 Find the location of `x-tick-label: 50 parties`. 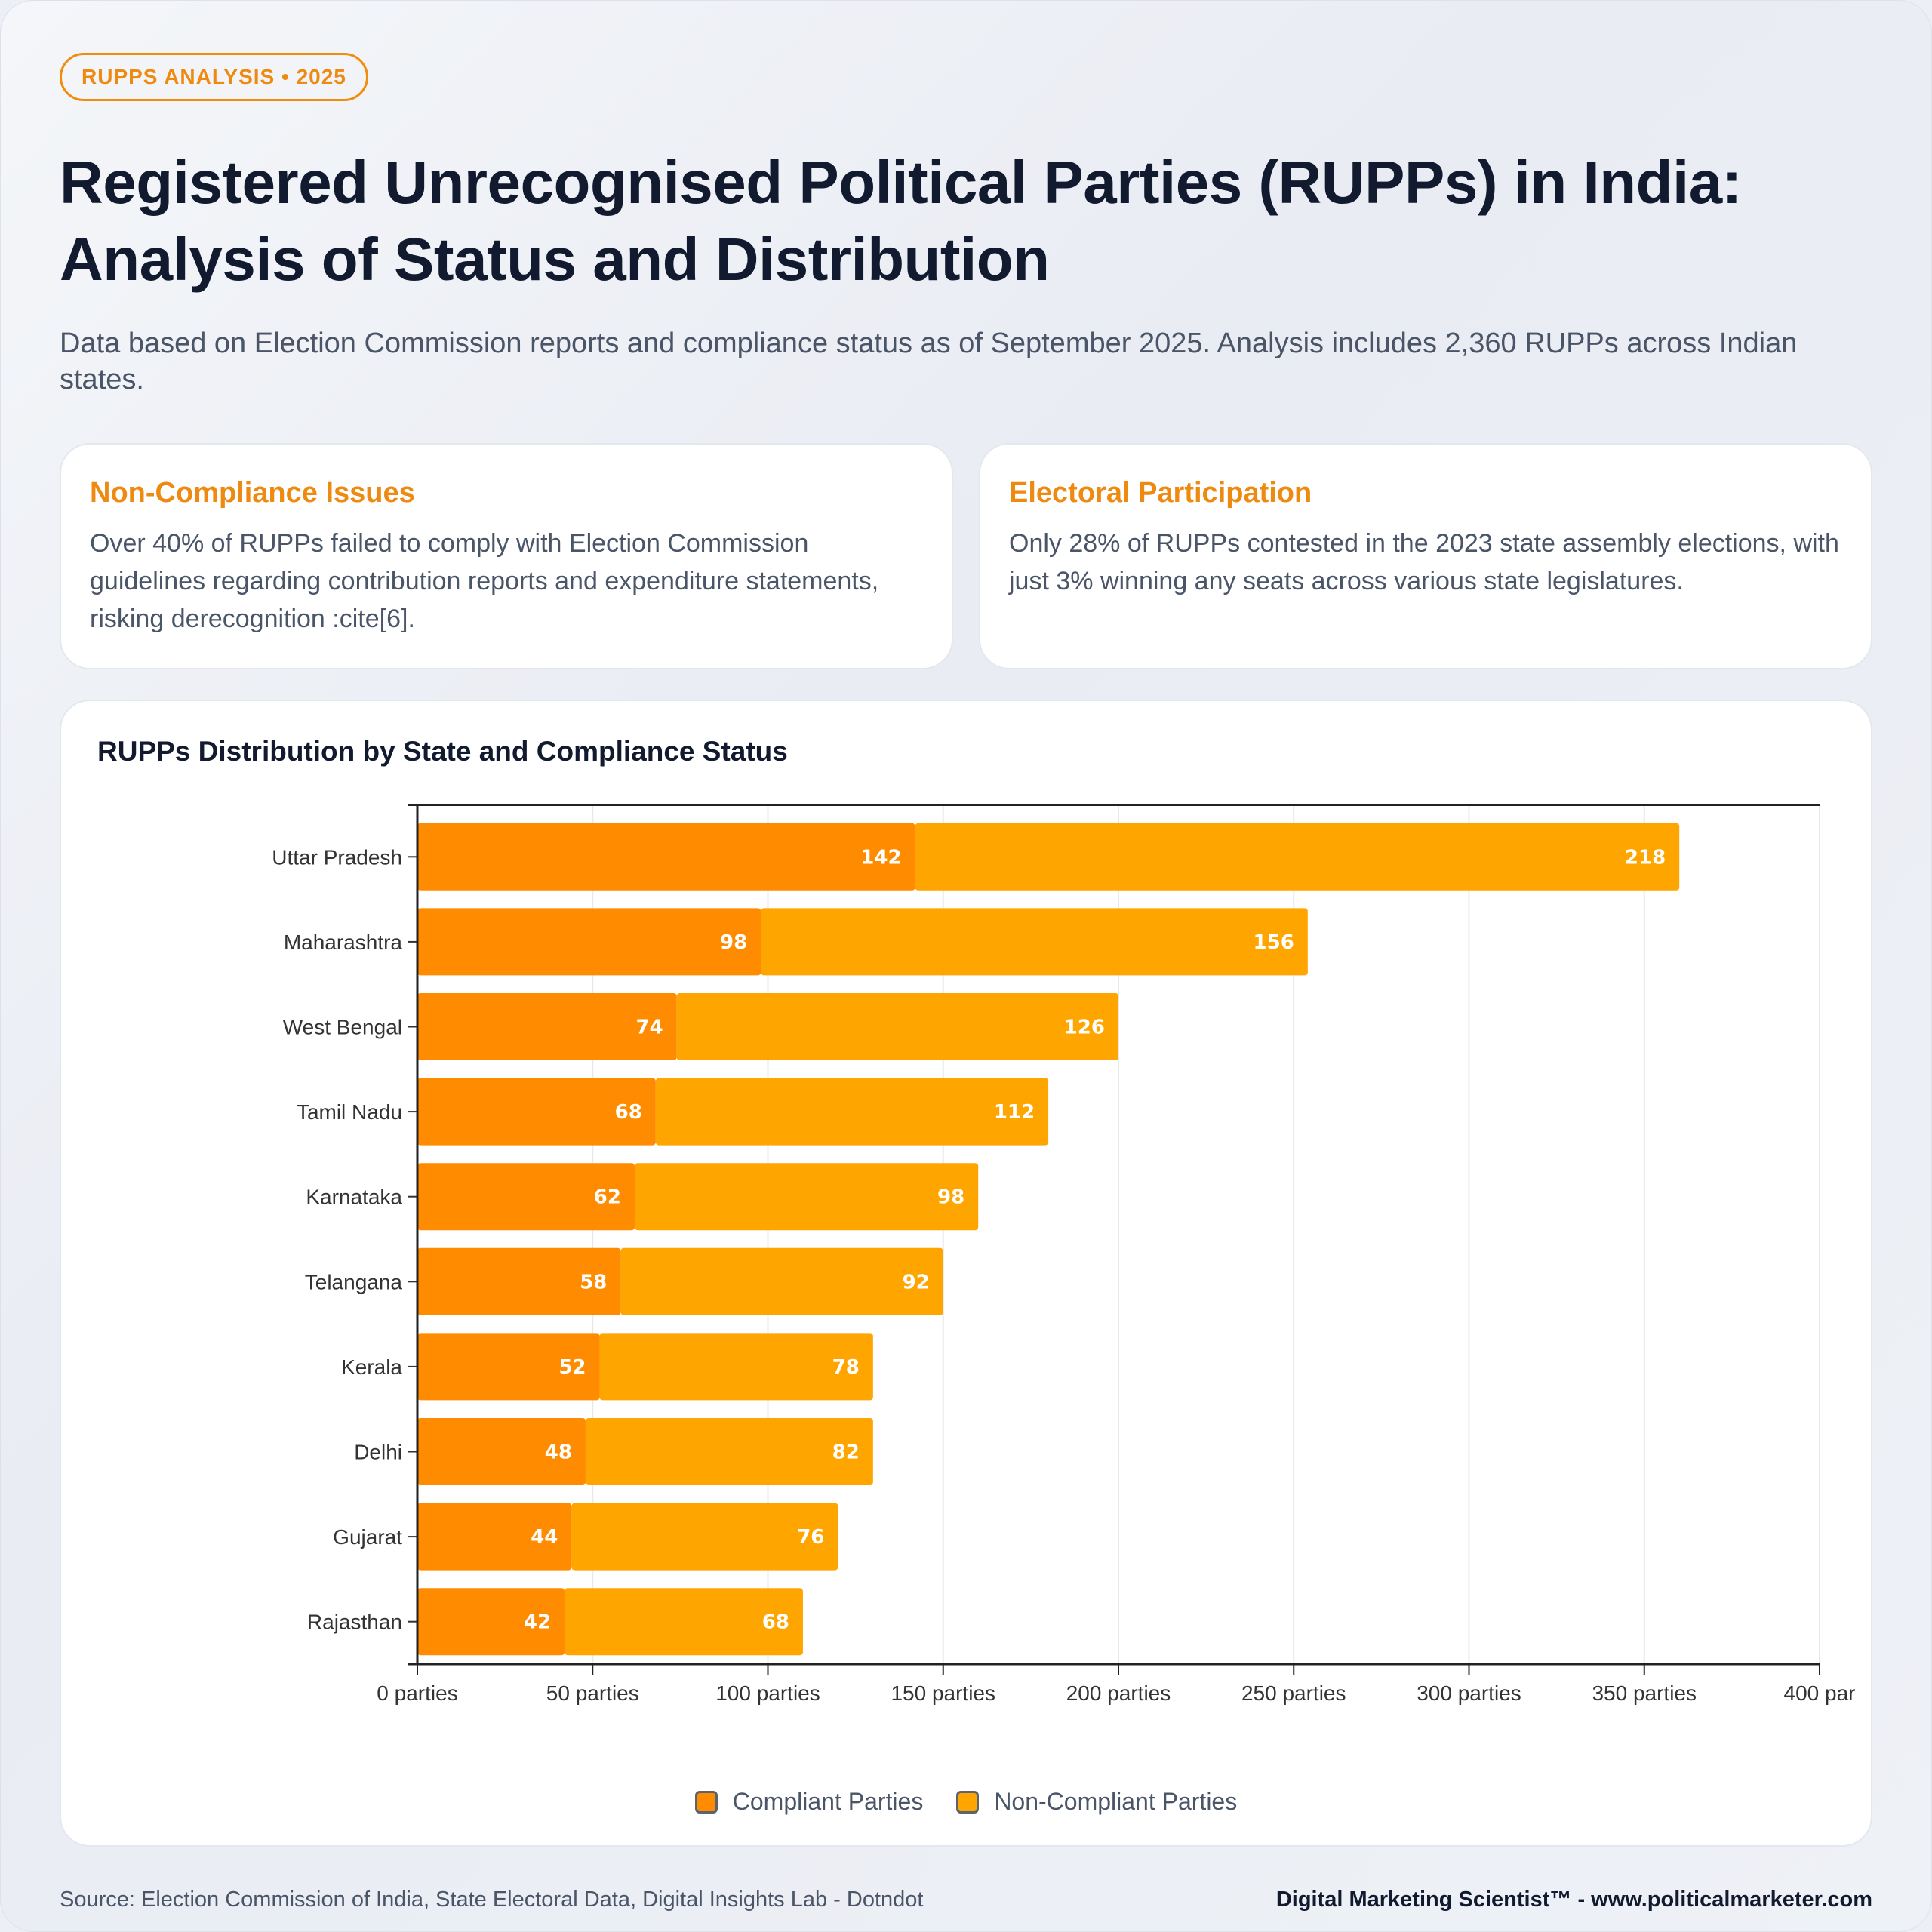

x-tick-label: 50 parties is located at coordinates (592, 1693).